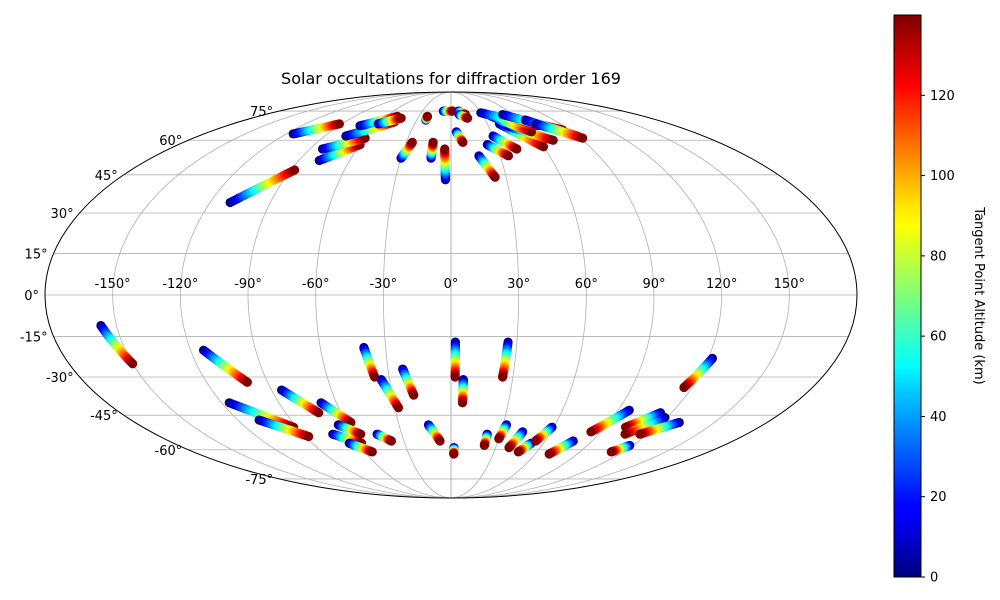  I want to click on colorbar-tick-label: 20, so click(938, 497).